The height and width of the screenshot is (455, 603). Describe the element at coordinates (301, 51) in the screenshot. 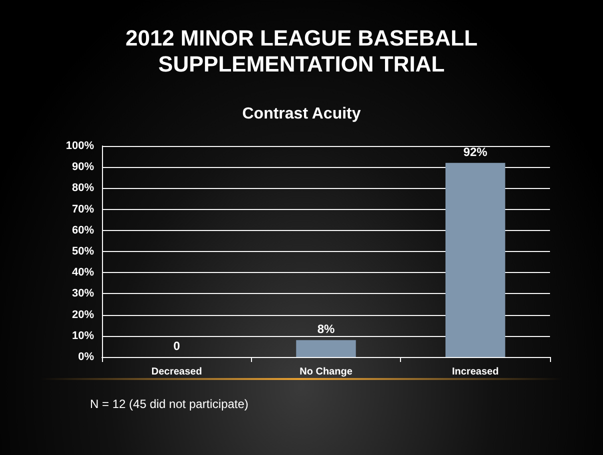

I see `chart-title: 2012 MINOR LEAGUE BASEBALL SUPPLEMENTATION TRIAL` at that location.